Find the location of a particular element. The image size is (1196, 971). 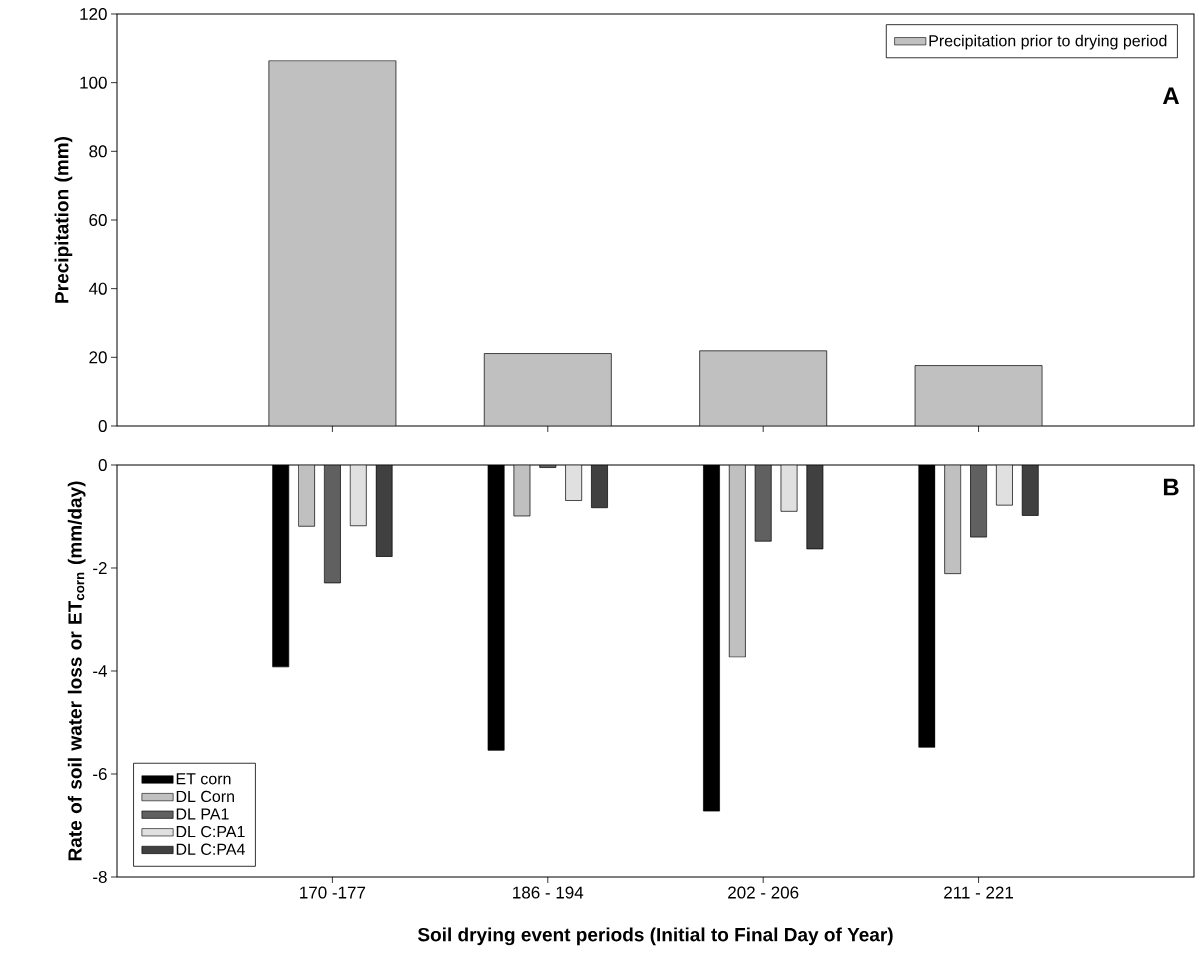

y-axis-title: Rate of soil water loss or ET$_{corn}$ (mm/day) is located at coordinates (76, 671).